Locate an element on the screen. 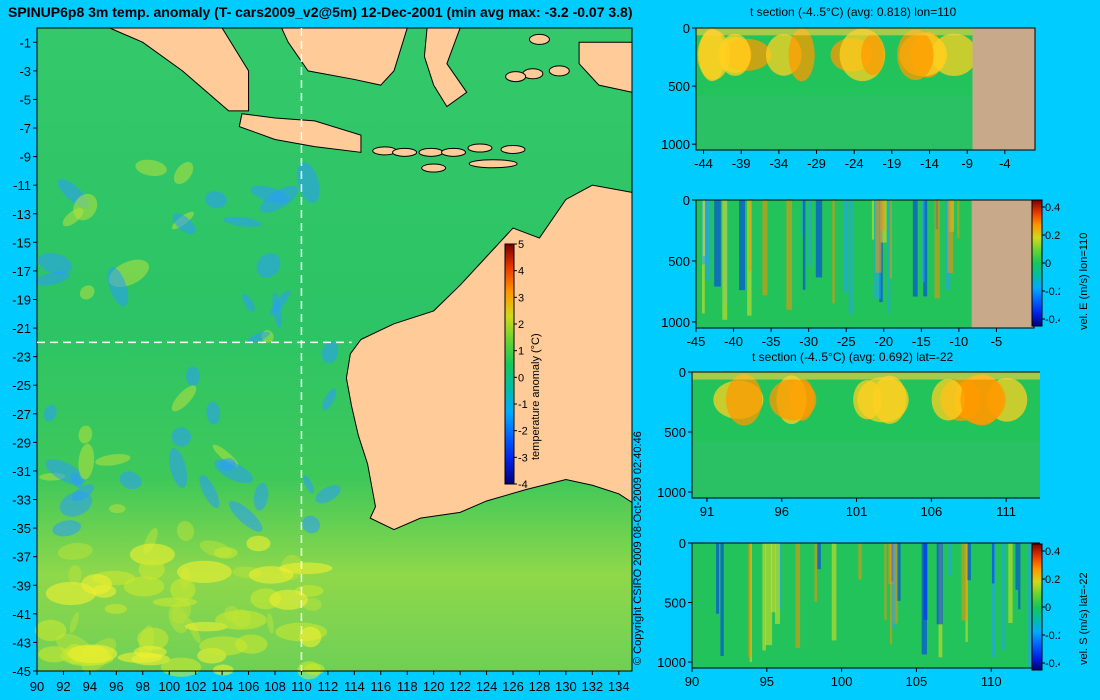 This screenshot has height=700, width=1100. map-colorbar-tick-label: 2 is located at coordinates (521, 325).